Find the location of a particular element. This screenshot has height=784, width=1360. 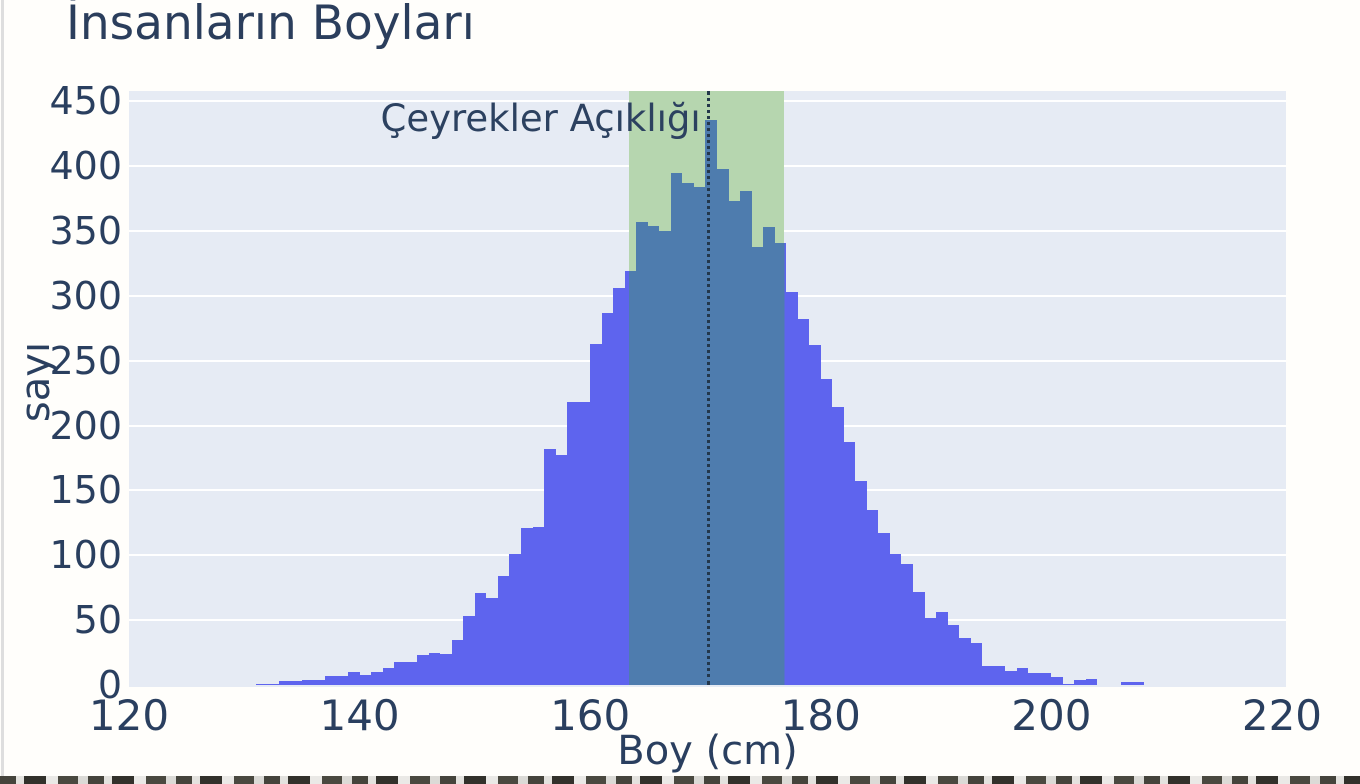

y-tick-label-200: 200 is located at coordinates (85, 425).